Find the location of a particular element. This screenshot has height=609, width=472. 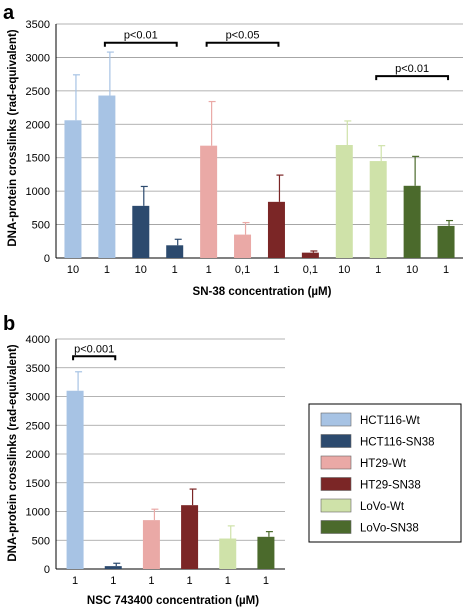

chart-a-y-axis-label: DNA-protein crosslinks (rad-equivalent) is located at coordinates (13, 137).